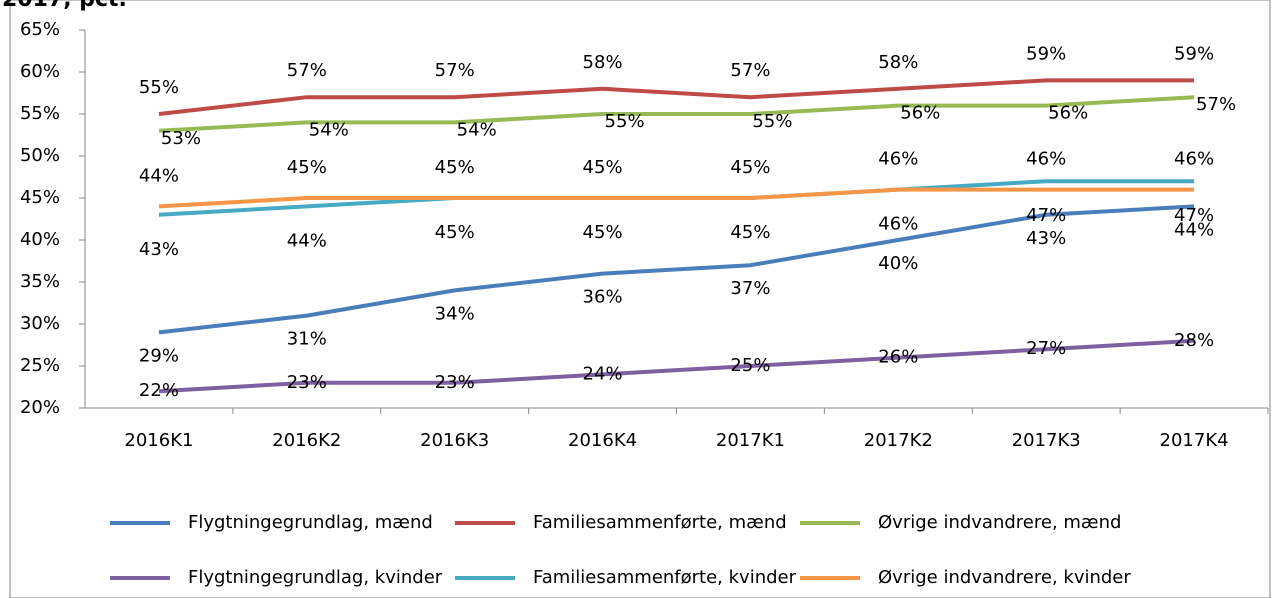 This screenshot has height=598, width=1285. I want to click on data-label: 53%, so click(181, 138).